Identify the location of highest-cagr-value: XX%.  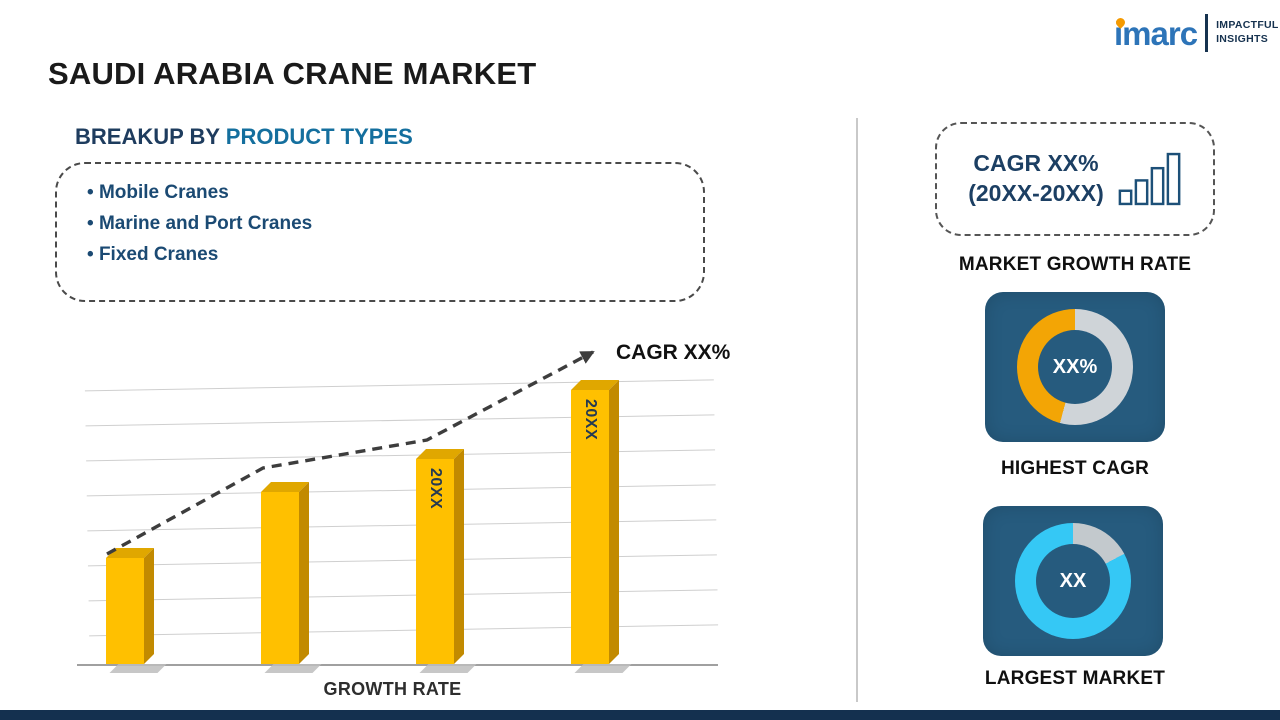
(1075, 367).